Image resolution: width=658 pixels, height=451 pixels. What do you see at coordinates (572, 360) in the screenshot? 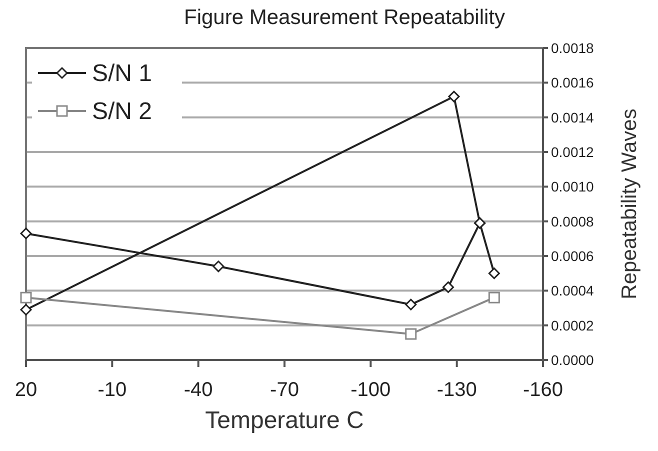
I see `y-tick-label: 0.0000` at bounding box center [572, 360].